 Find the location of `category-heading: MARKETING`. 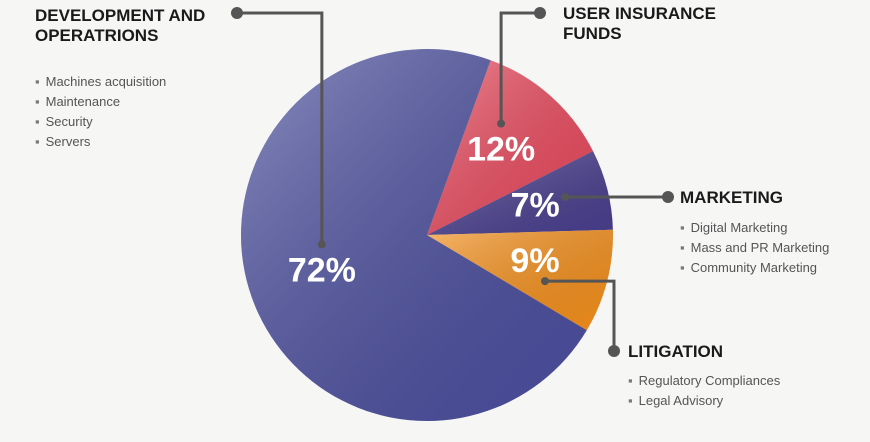

category-heading: MARKETING is located at coordinates (731, 197).